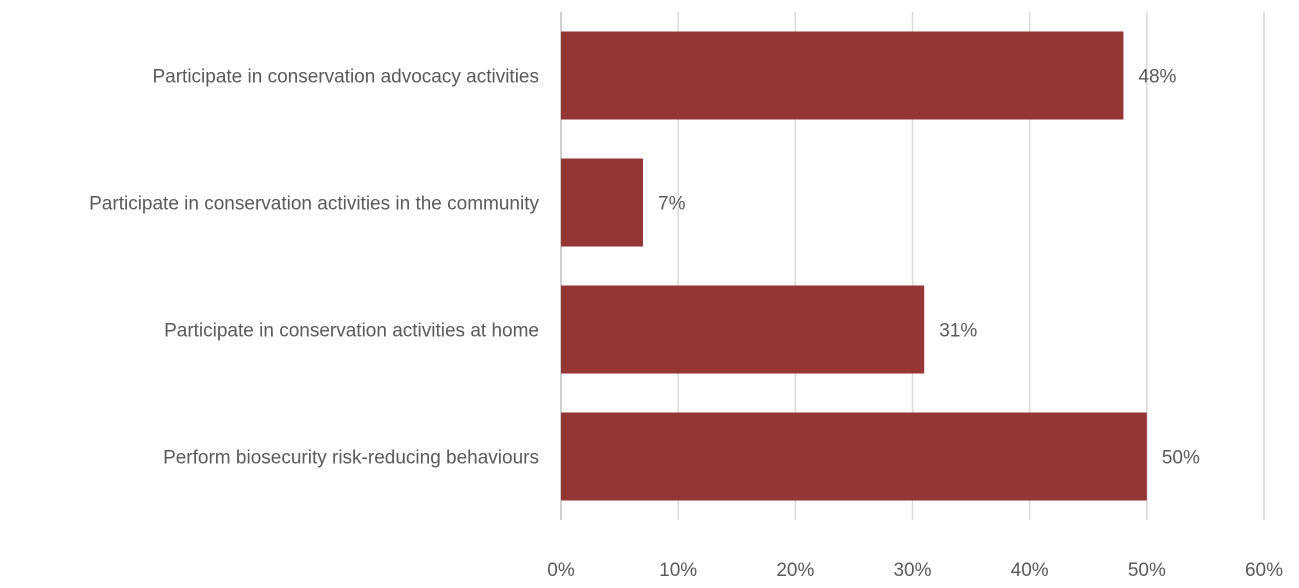  What do you see at coordinates (912, 570) in the screenshot?
I see `x-tick-label: 30%` at bounding box center [912, 570].